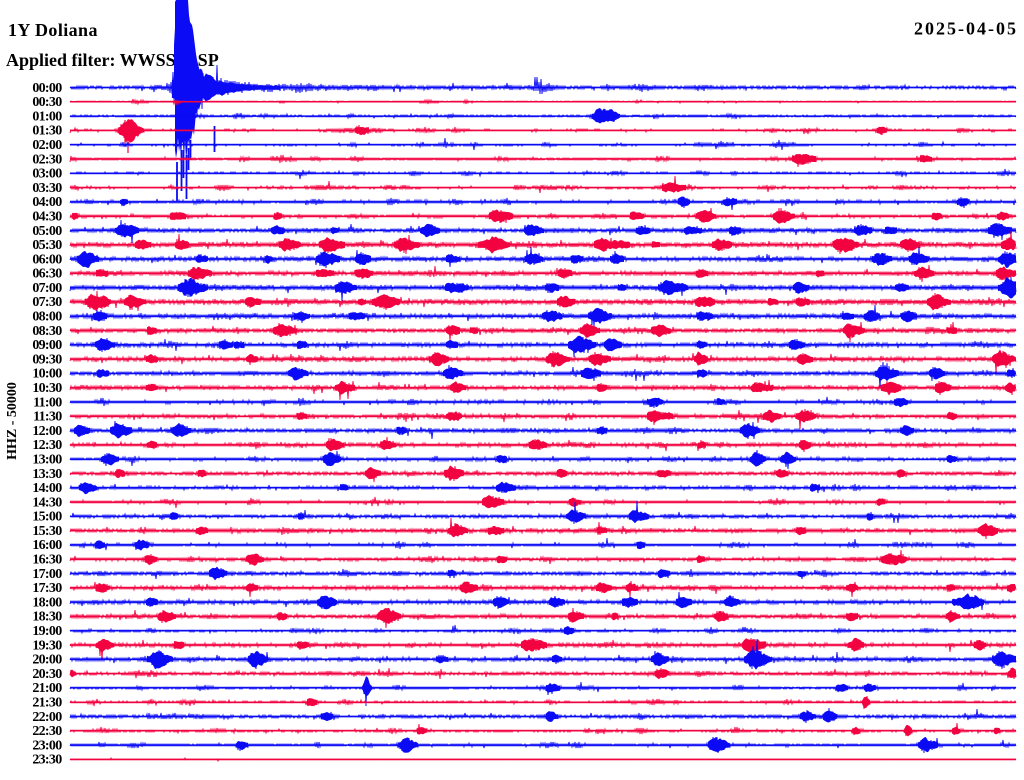  What do you see at coordinates (47, 231) in the screenshot?
I see `svg-text: 05:00` at bounding box center [47, 231].